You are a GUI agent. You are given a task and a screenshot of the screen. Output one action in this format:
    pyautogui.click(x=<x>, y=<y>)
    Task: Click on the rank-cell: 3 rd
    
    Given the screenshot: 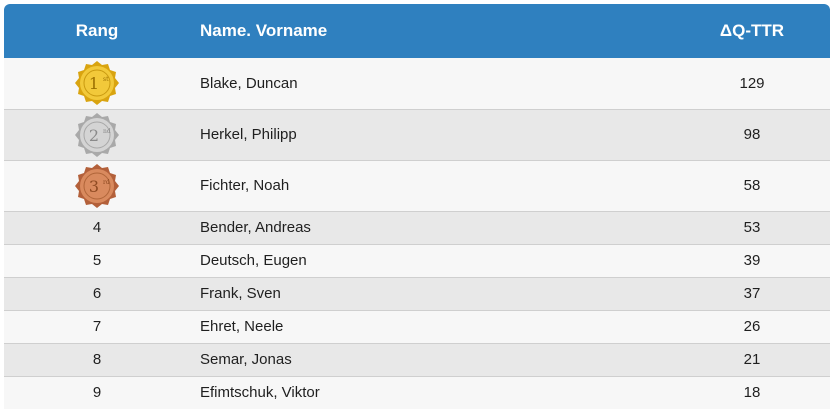 What is the action you would take?
    pyautogui.click(x=97, y=186)
    